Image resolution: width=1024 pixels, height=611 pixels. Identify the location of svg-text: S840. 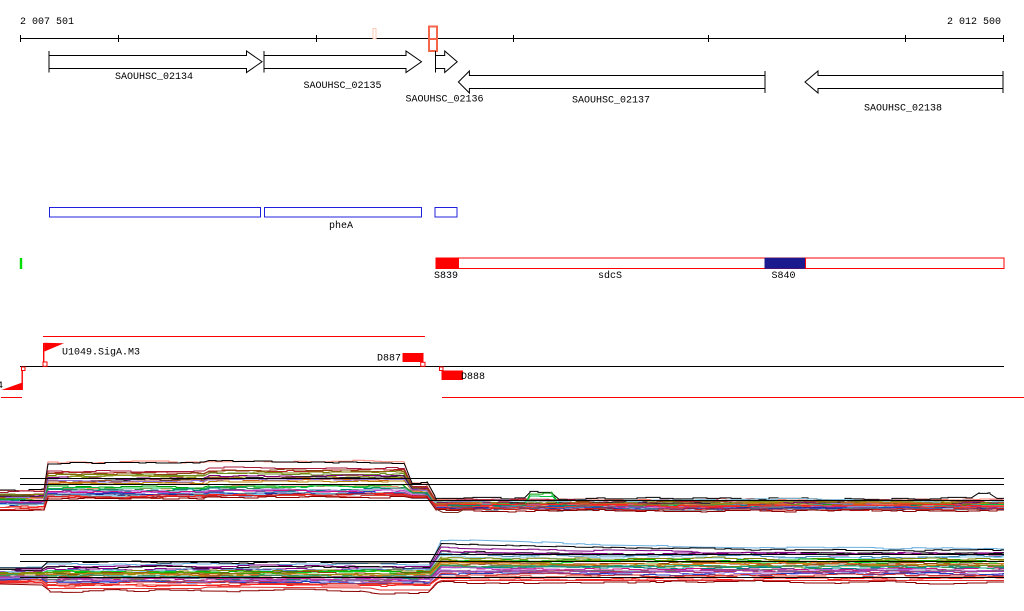
(784, 276).